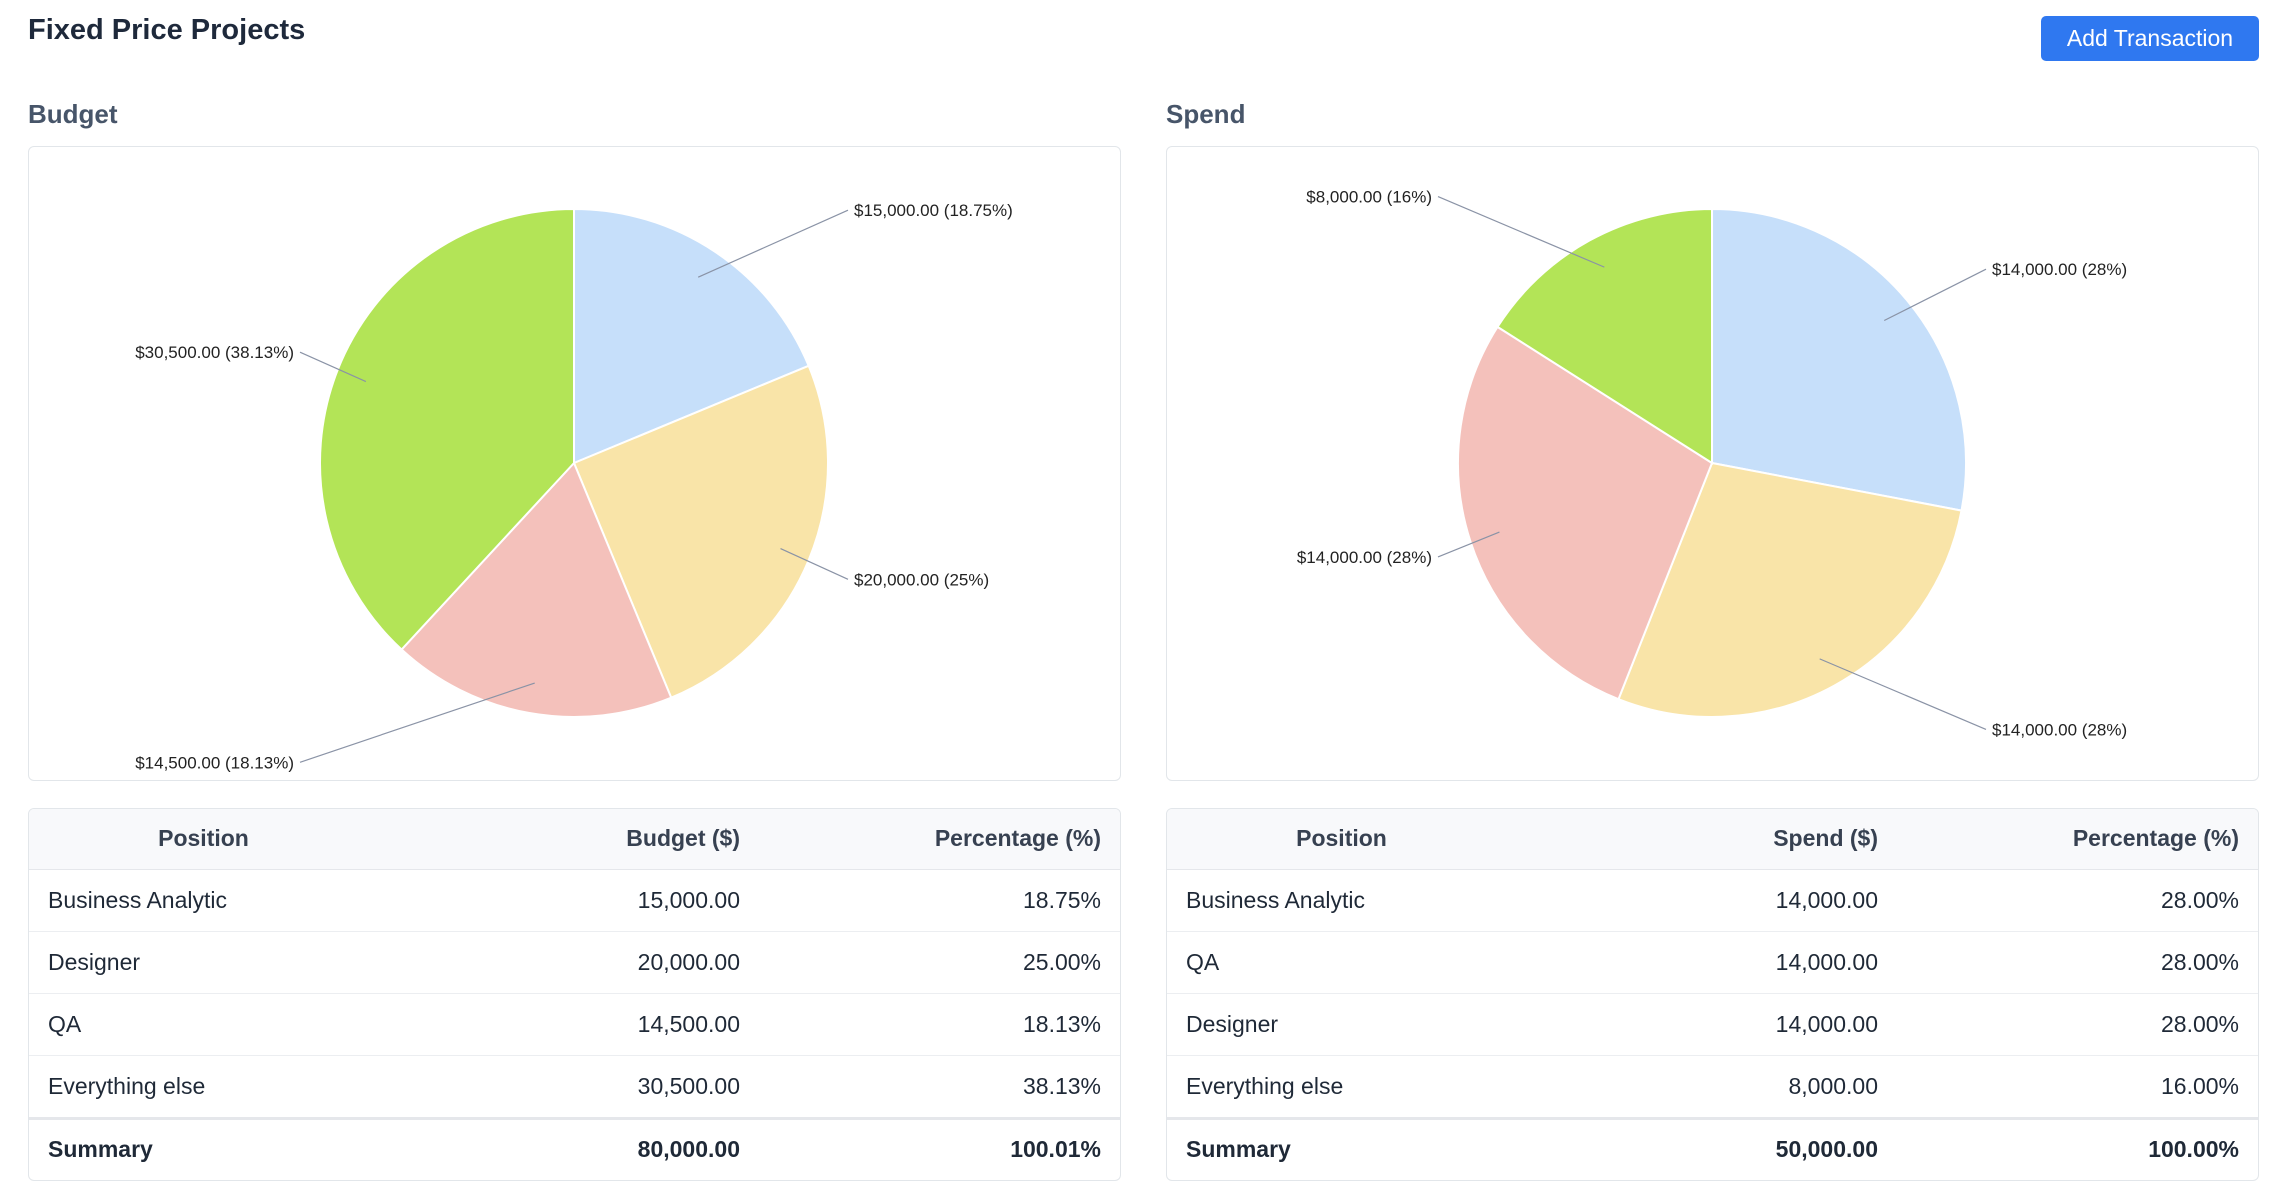 The width and height of the screenshot is (2290, 1192). What do you see at coordinates (1833, 1085) in the screenshot?
I see `cell-amount: 8,000.00` at bounding box center [1833, 1085].